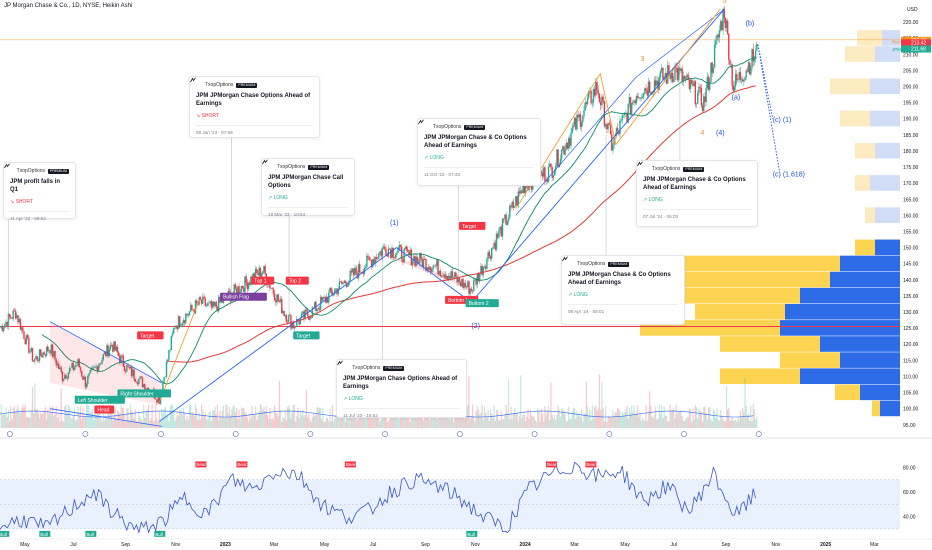 The image size is (932, 550). Describe the element at coordinates (776, 545) in the screenshot. I see `x-tick-label: Nov` at that location.